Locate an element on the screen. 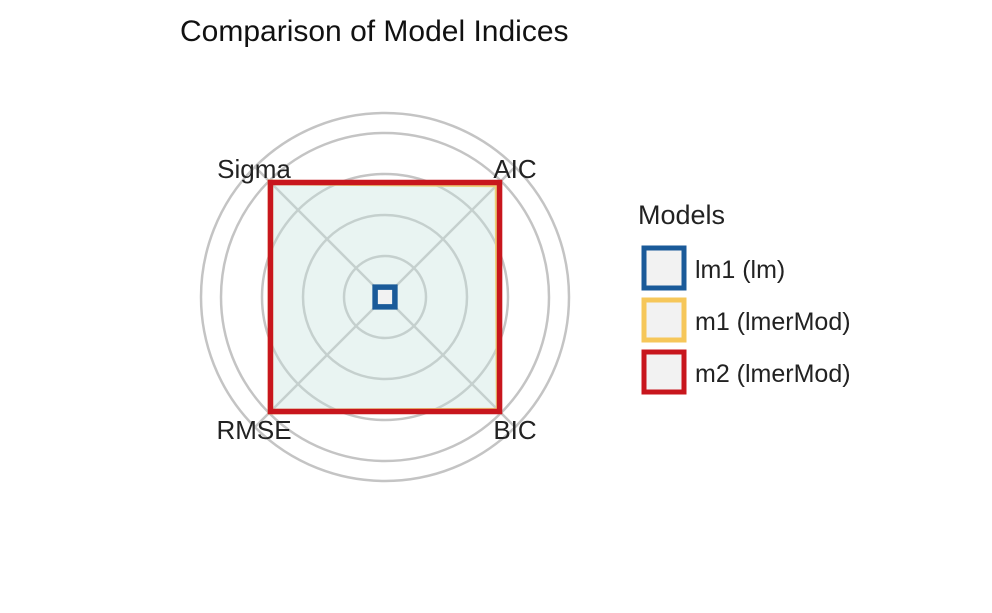 This screenshot has height=613, width=992. grid-spoke-sigma is located at coordinates (320, 232).